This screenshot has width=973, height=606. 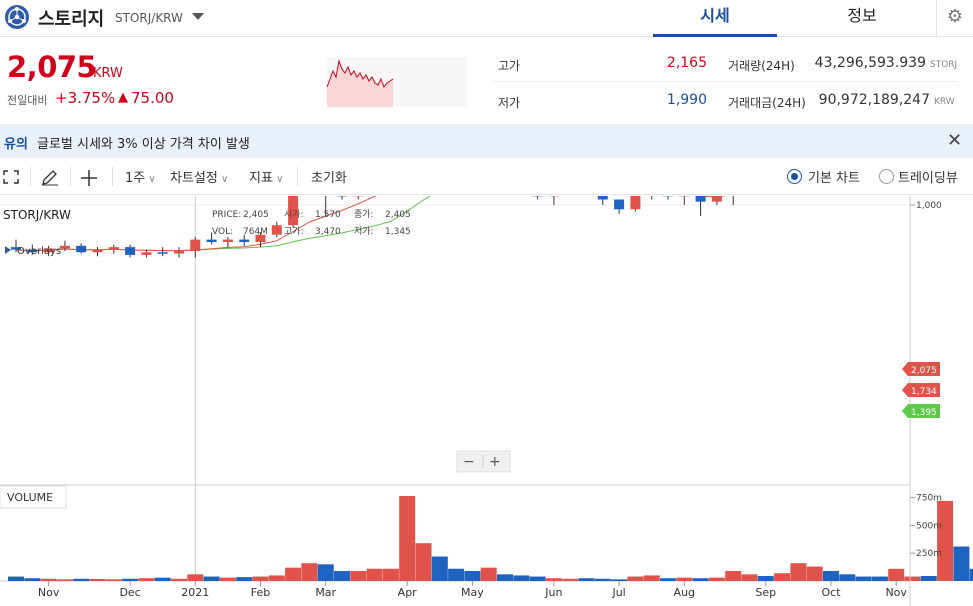 What do you see at coordinates (198, 16) in the screenshot?
I see `chevron-down-icon` at bounding box center [198, 16].